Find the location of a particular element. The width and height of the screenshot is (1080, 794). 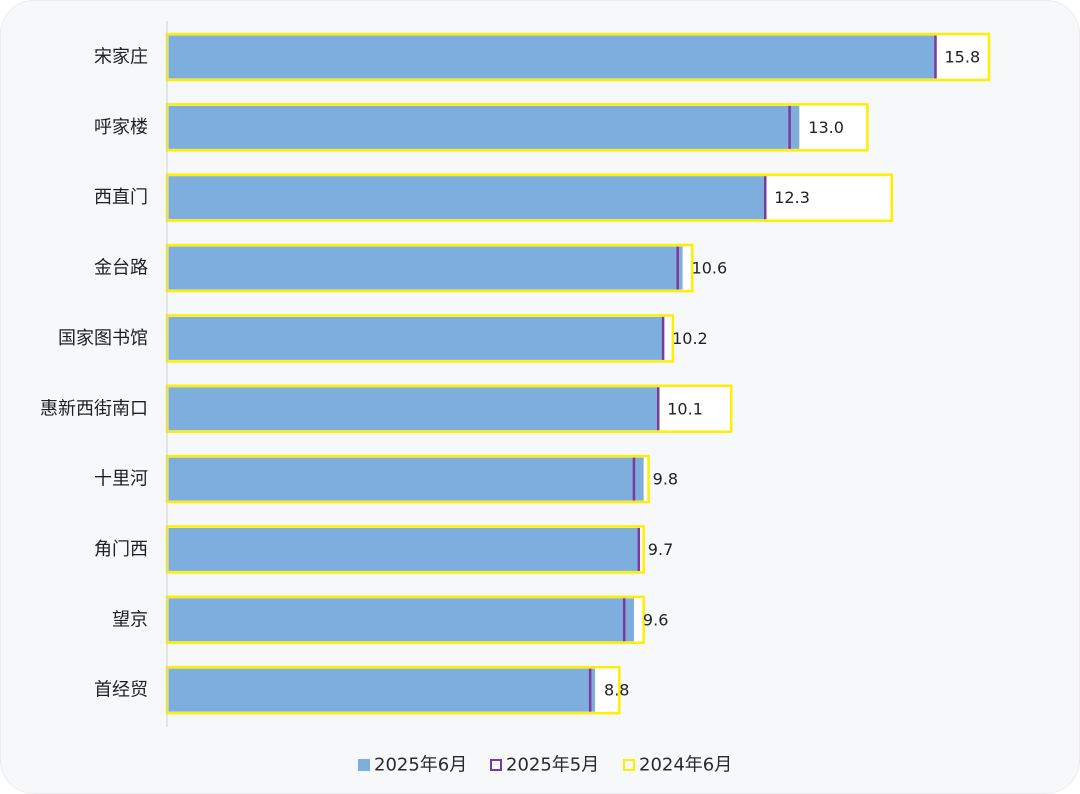

category-label: 宋家庄 is located at coordinates (121, 57).